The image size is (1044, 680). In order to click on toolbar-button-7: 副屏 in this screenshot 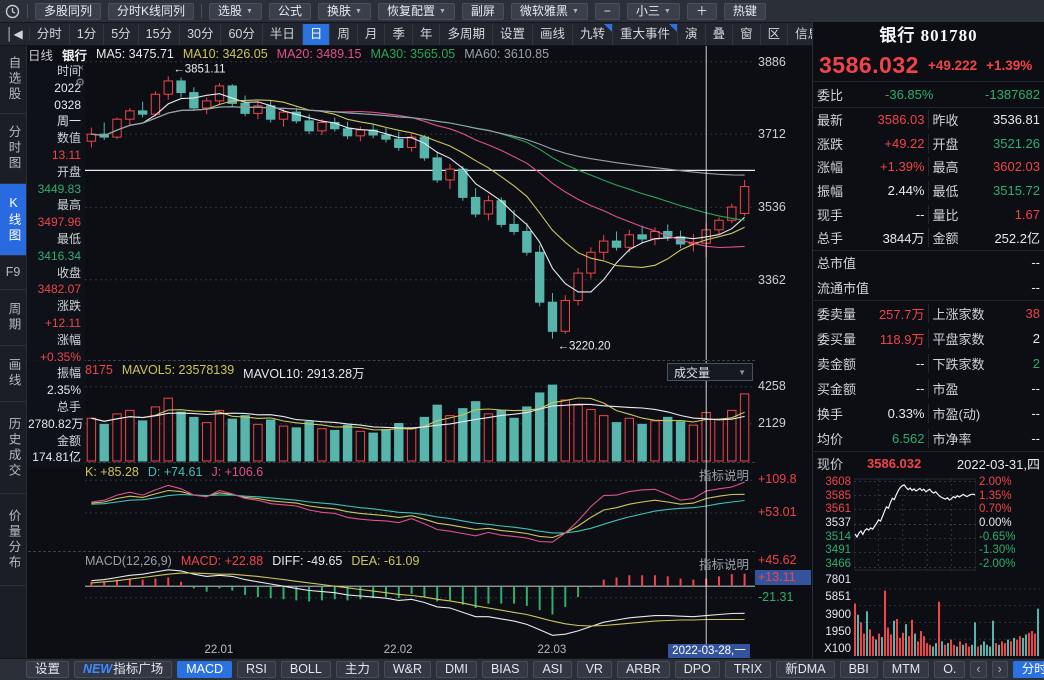, I will do `click(482, 11)`.